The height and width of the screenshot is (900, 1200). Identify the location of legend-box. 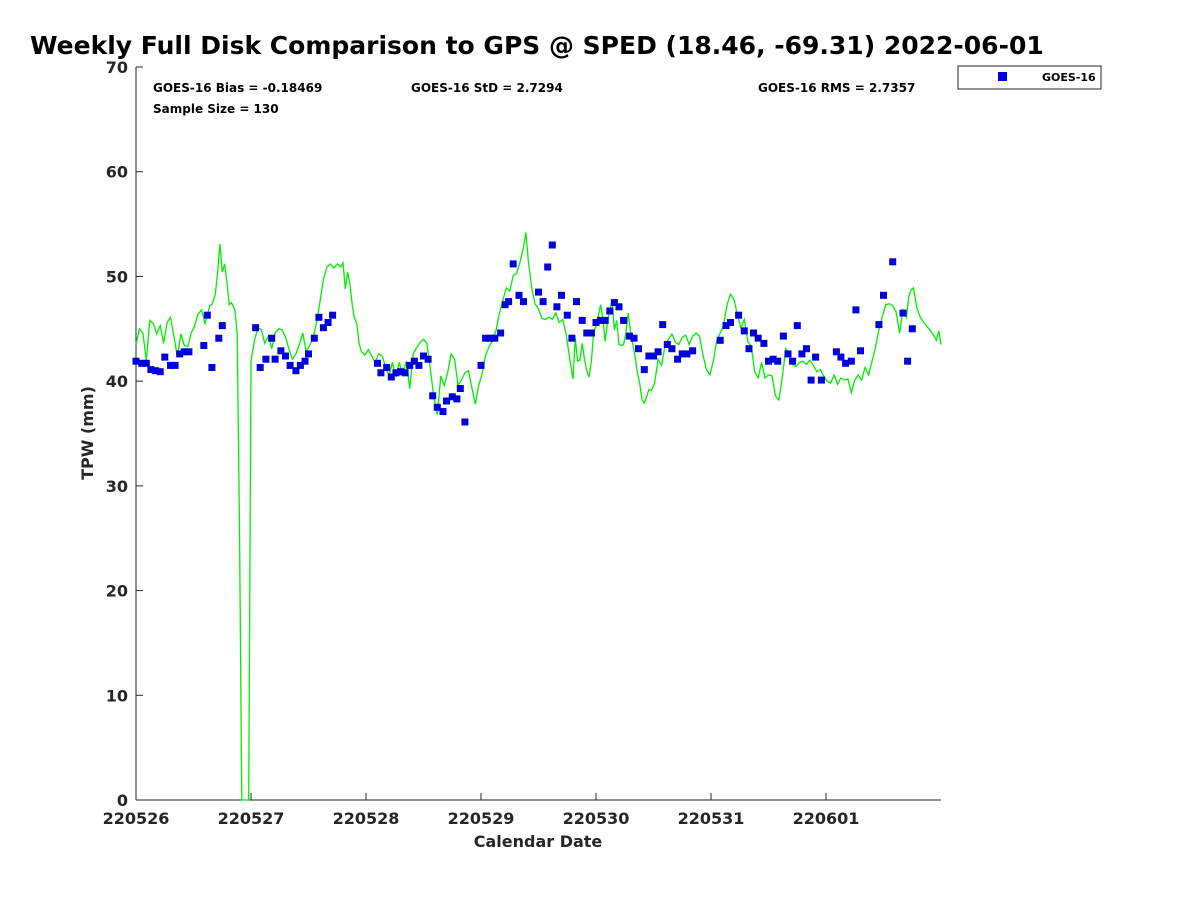
(1029, 77).